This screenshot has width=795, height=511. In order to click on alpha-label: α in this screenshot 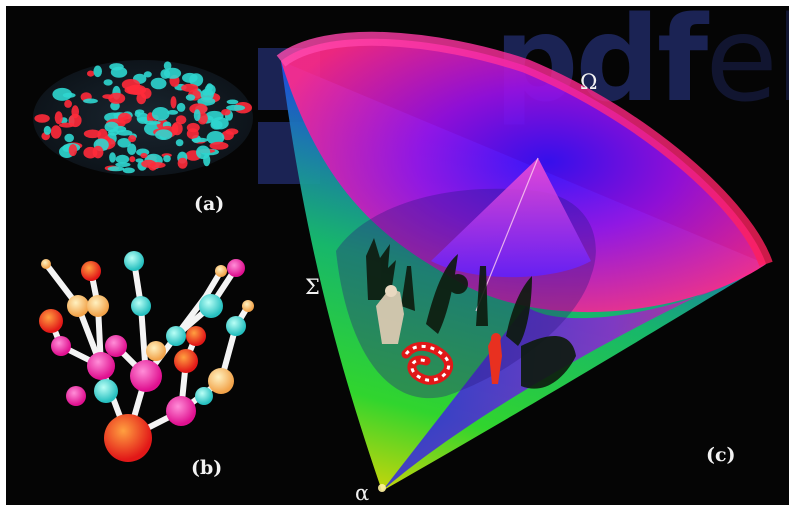, I will do `click(362, 493)`.